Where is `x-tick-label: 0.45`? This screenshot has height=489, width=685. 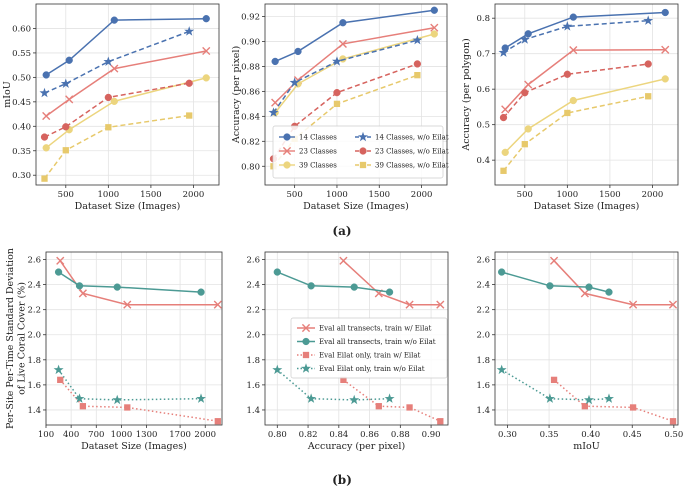 x-tick-label: 0.45 is located at coordinates (632, 435).